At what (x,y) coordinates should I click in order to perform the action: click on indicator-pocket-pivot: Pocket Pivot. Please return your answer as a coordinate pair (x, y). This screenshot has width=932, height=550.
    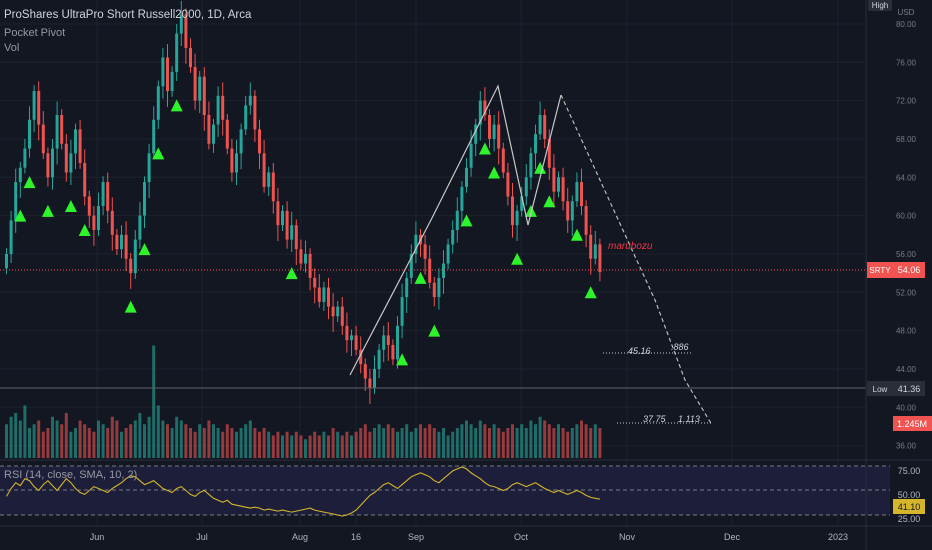
    Looking at the image, I should click on (35, 33).